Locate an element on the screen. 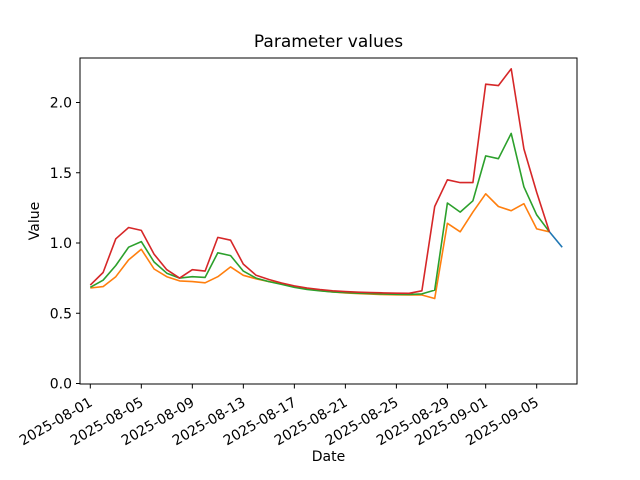 The height and width of the screenshot is (480, 640). y-tick-label: 0.0 is located at coordinates (61, 385).